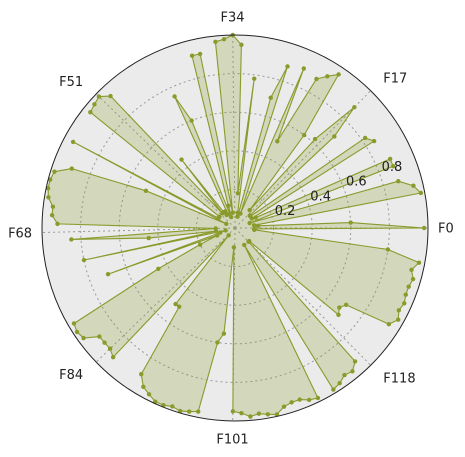  Describe the element at coordinates (356, 182) in the screenshot. I see `r-tick-label: 0.6` at that location.